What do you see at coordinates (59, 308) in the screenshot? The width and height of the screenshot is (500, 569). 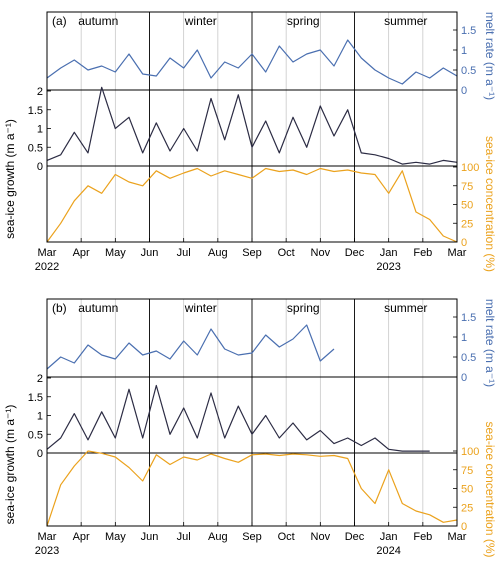 I see `panel-label: (b)` at bounding box center [59, 308].